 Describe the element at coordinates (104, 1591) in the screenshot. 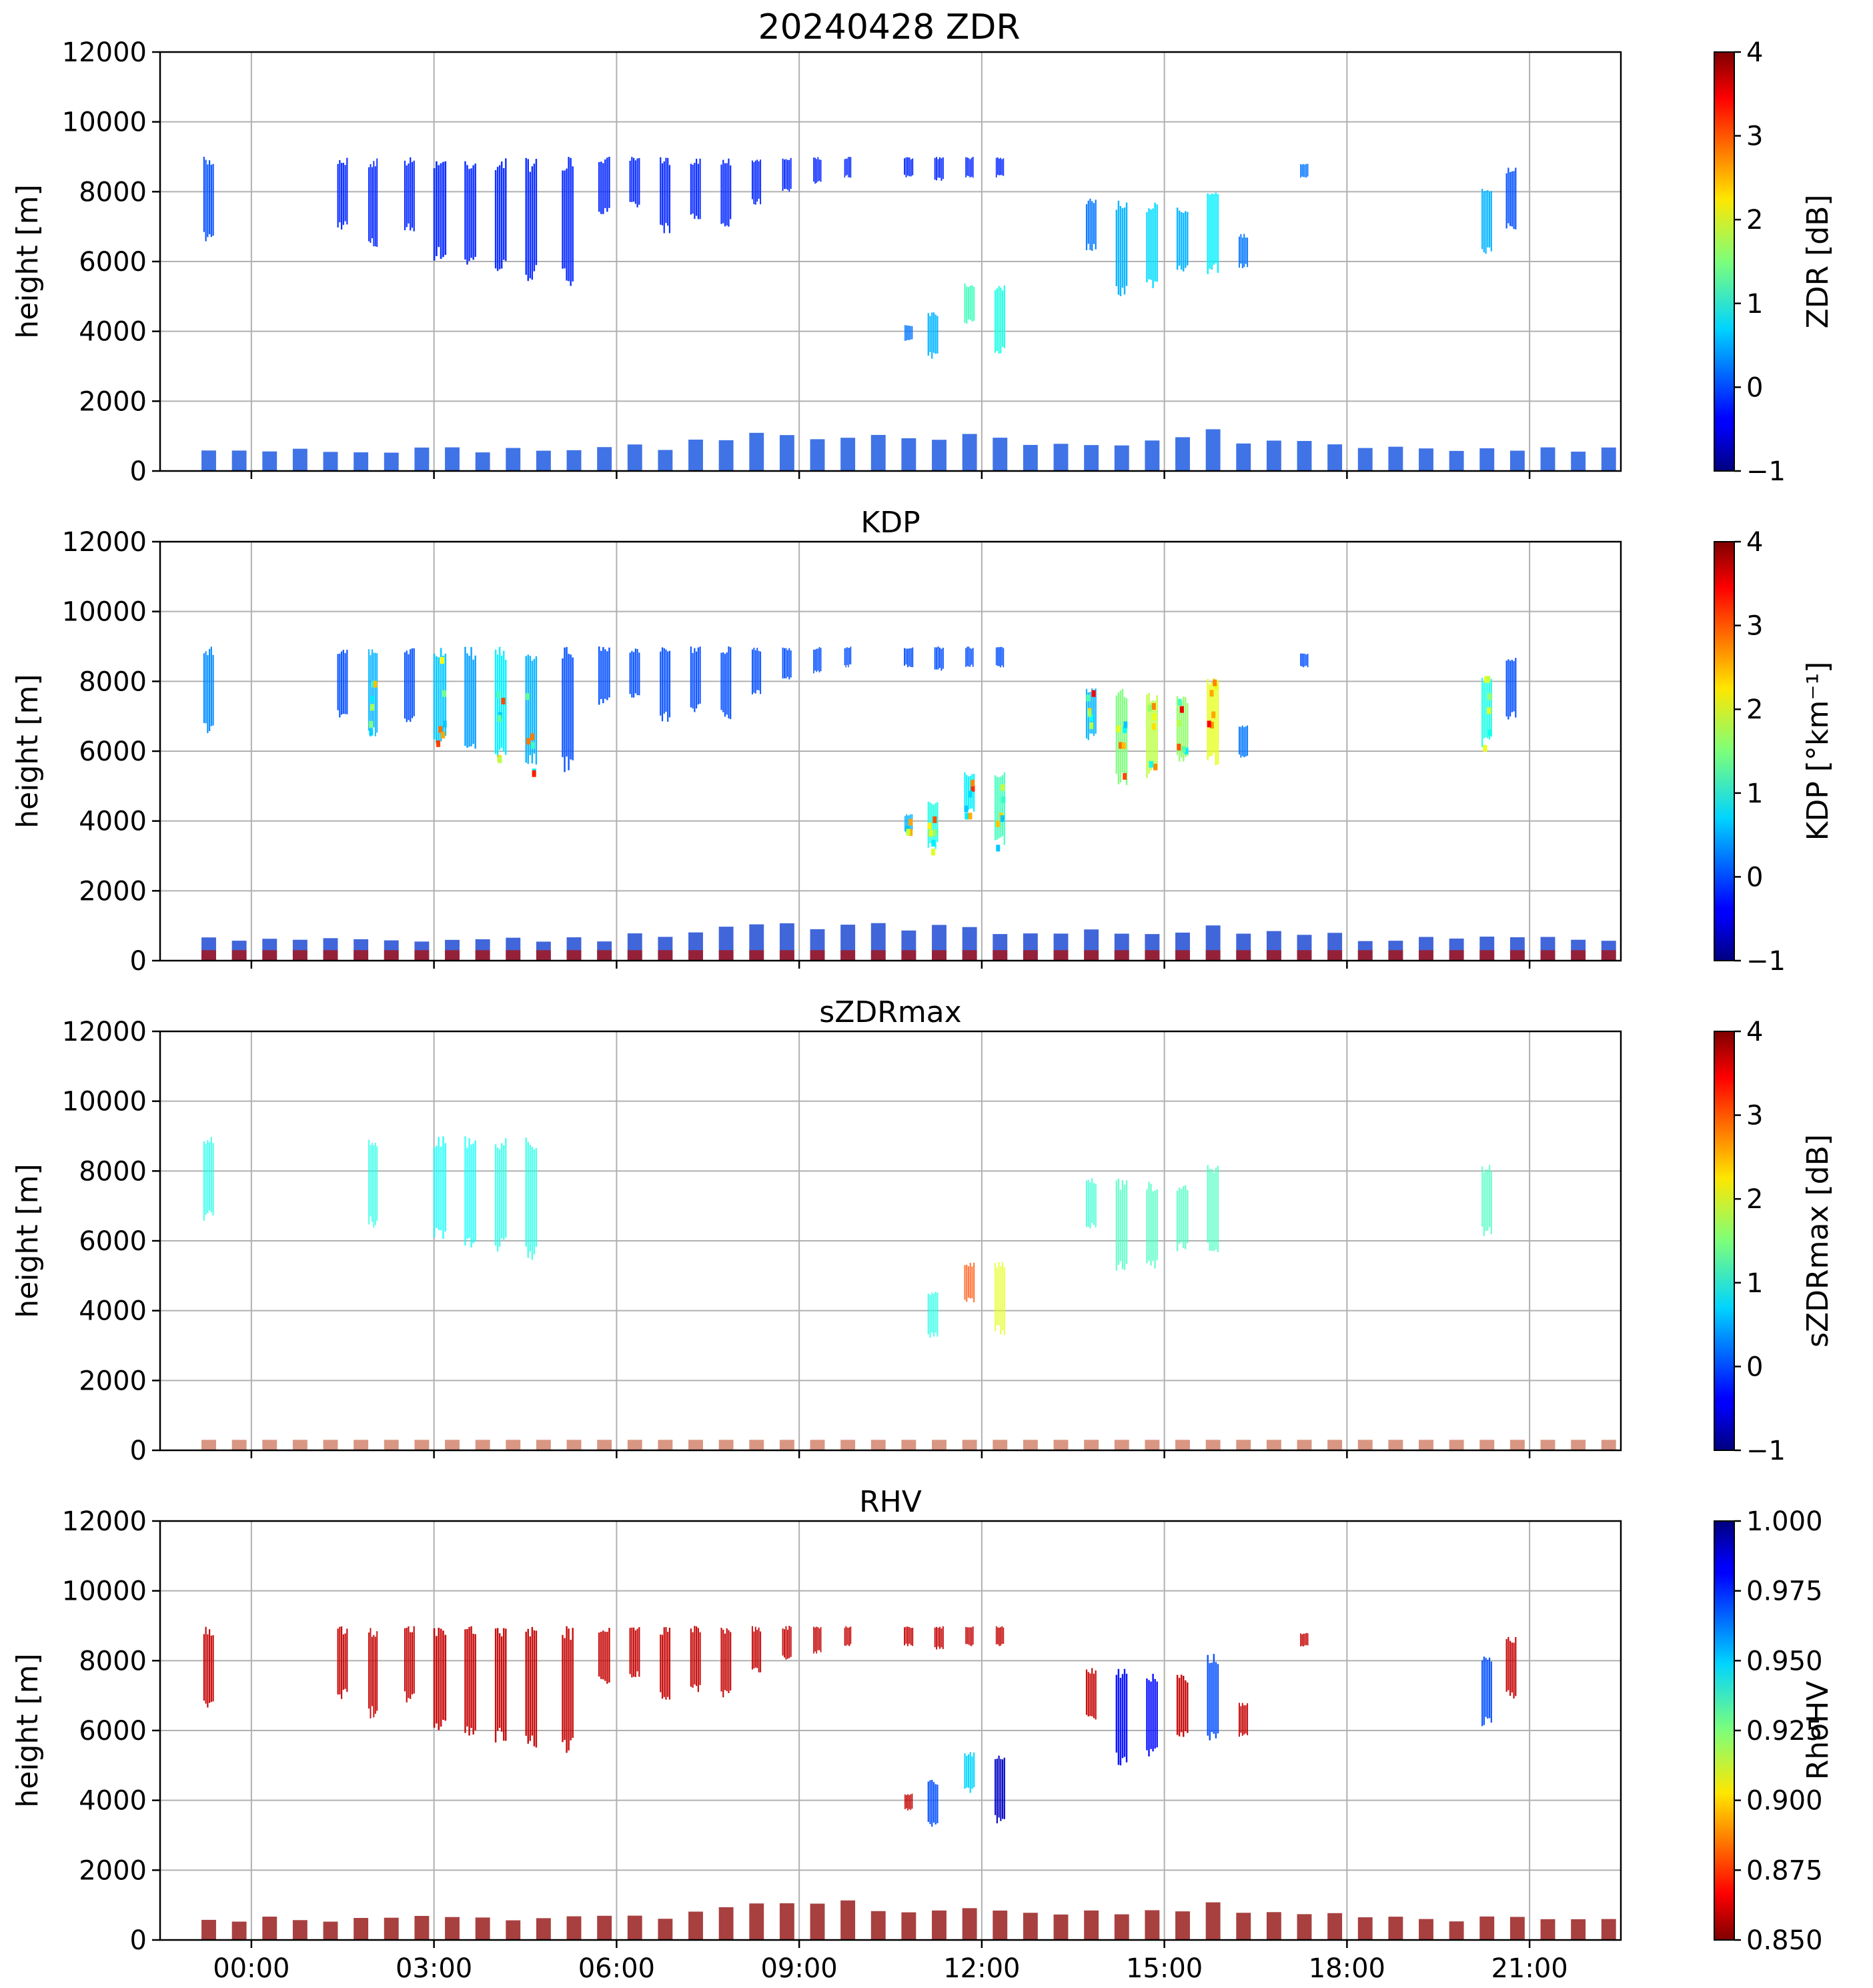

I see `y-tick-label: 10000` at that location.